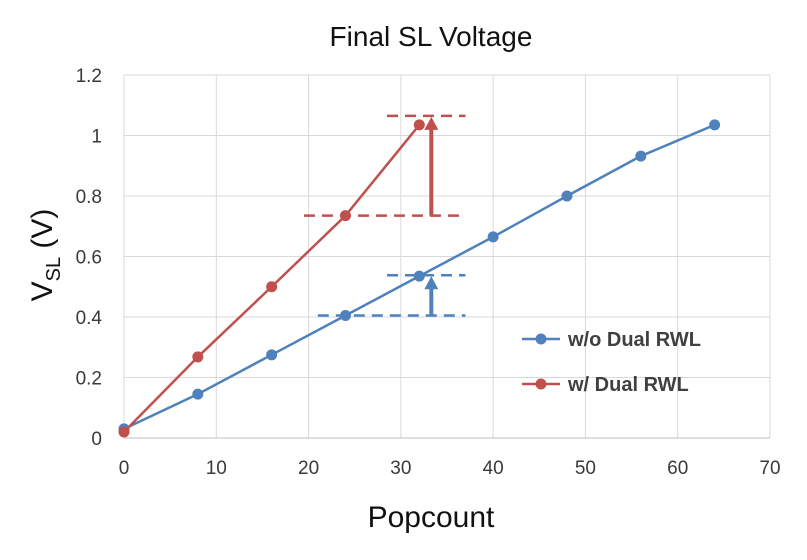 The image size is (807, 560). I want to click on y-axis-title-main: V, so click(42, 291).